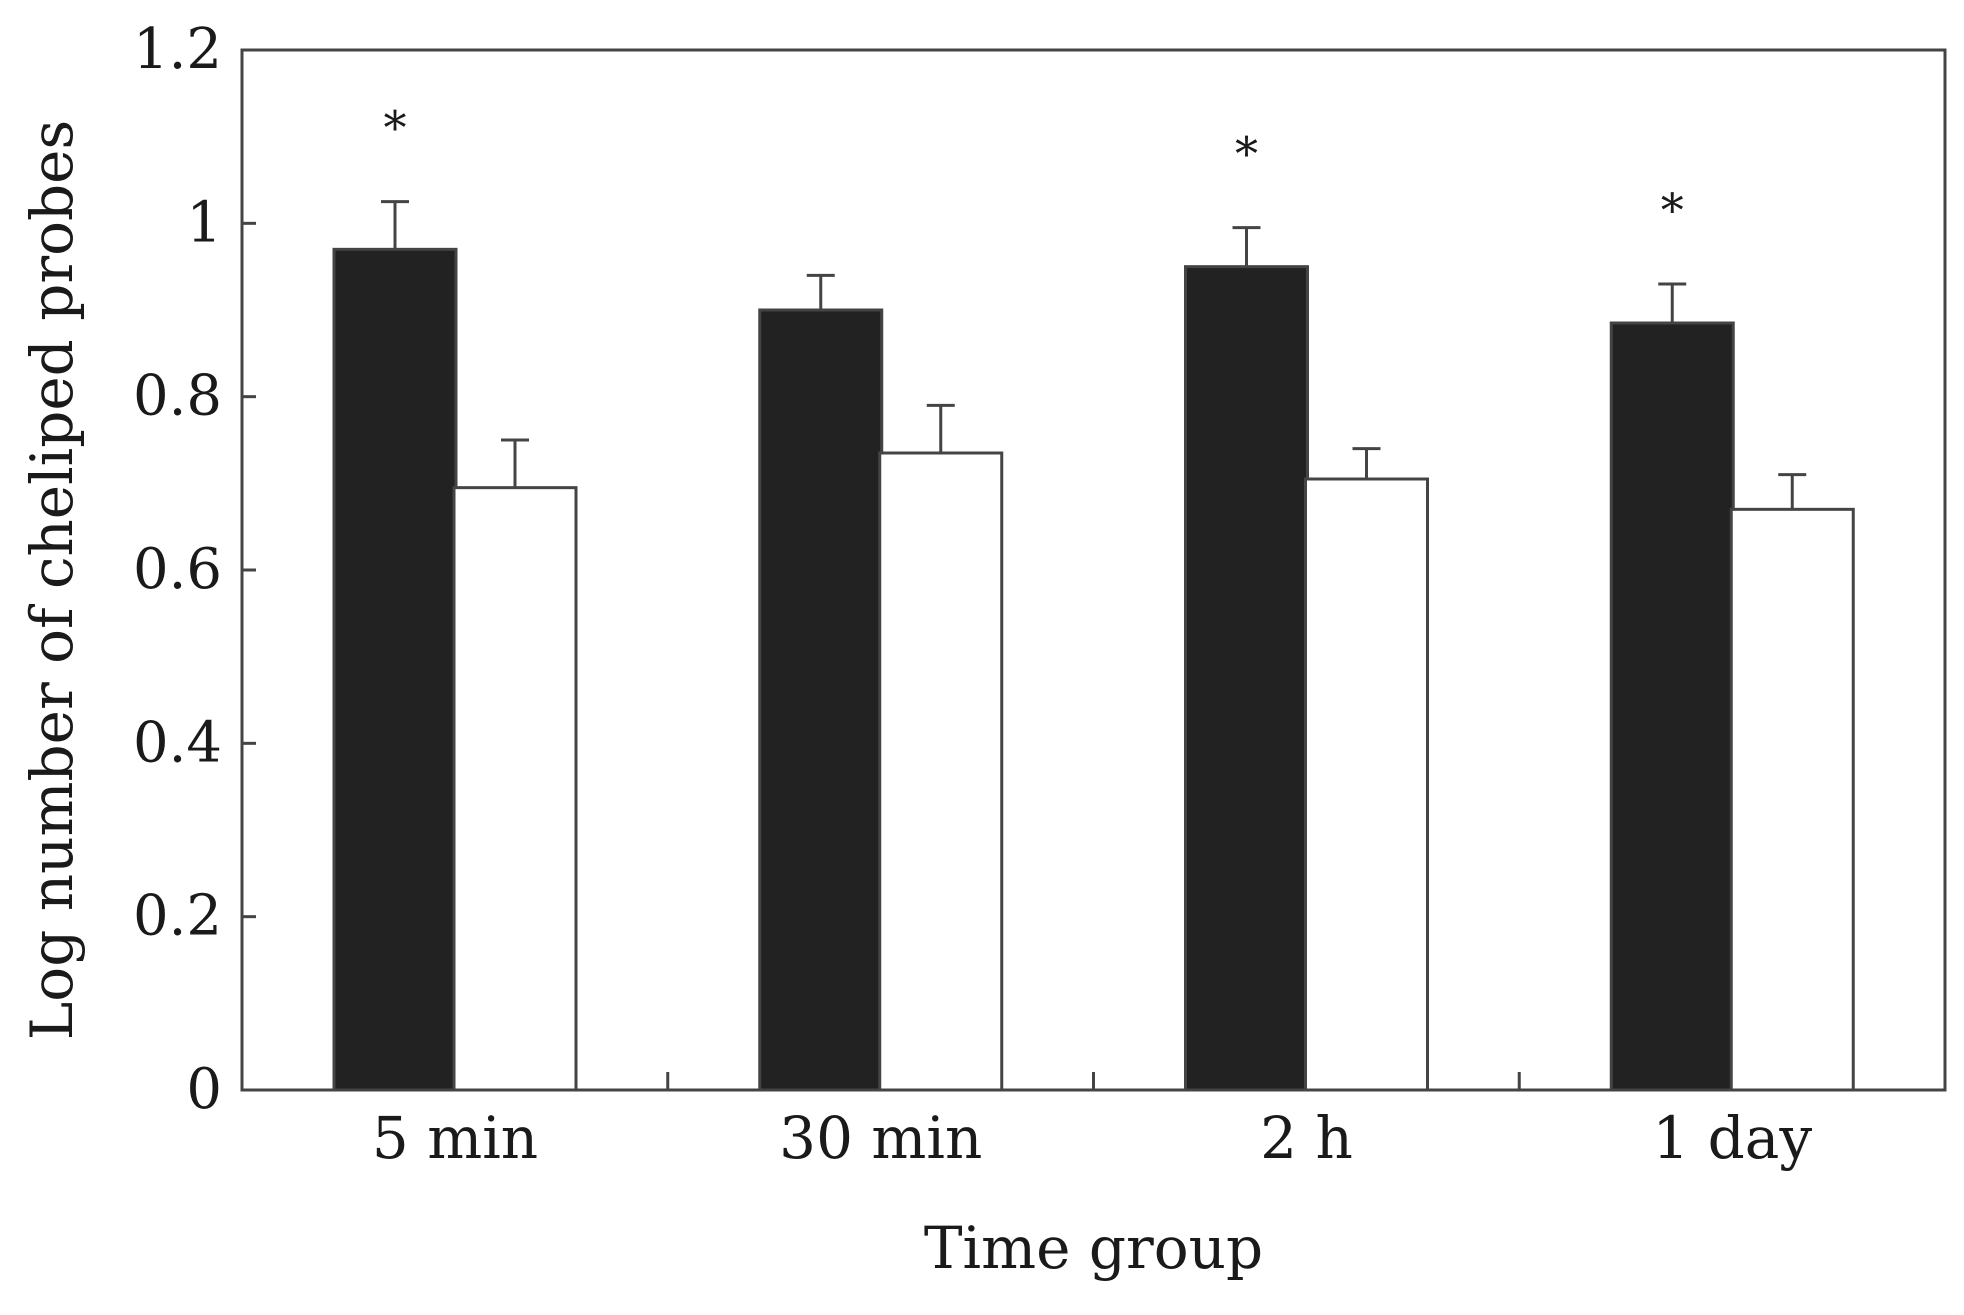 This screenshot has height=1315, width=1964. What do you see at coordinates (177, 569) in the screenshot?
I see `y-tick-label: 0.6` at bounding box center [177, 569].